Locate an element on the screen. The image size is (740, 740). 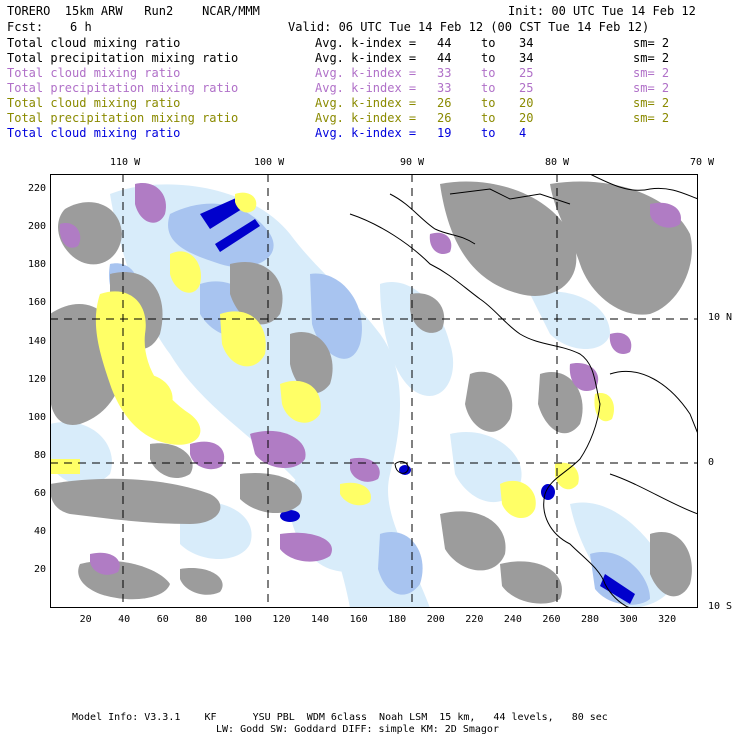
x-grid-label: 140 is located at coordinates (320, 619).